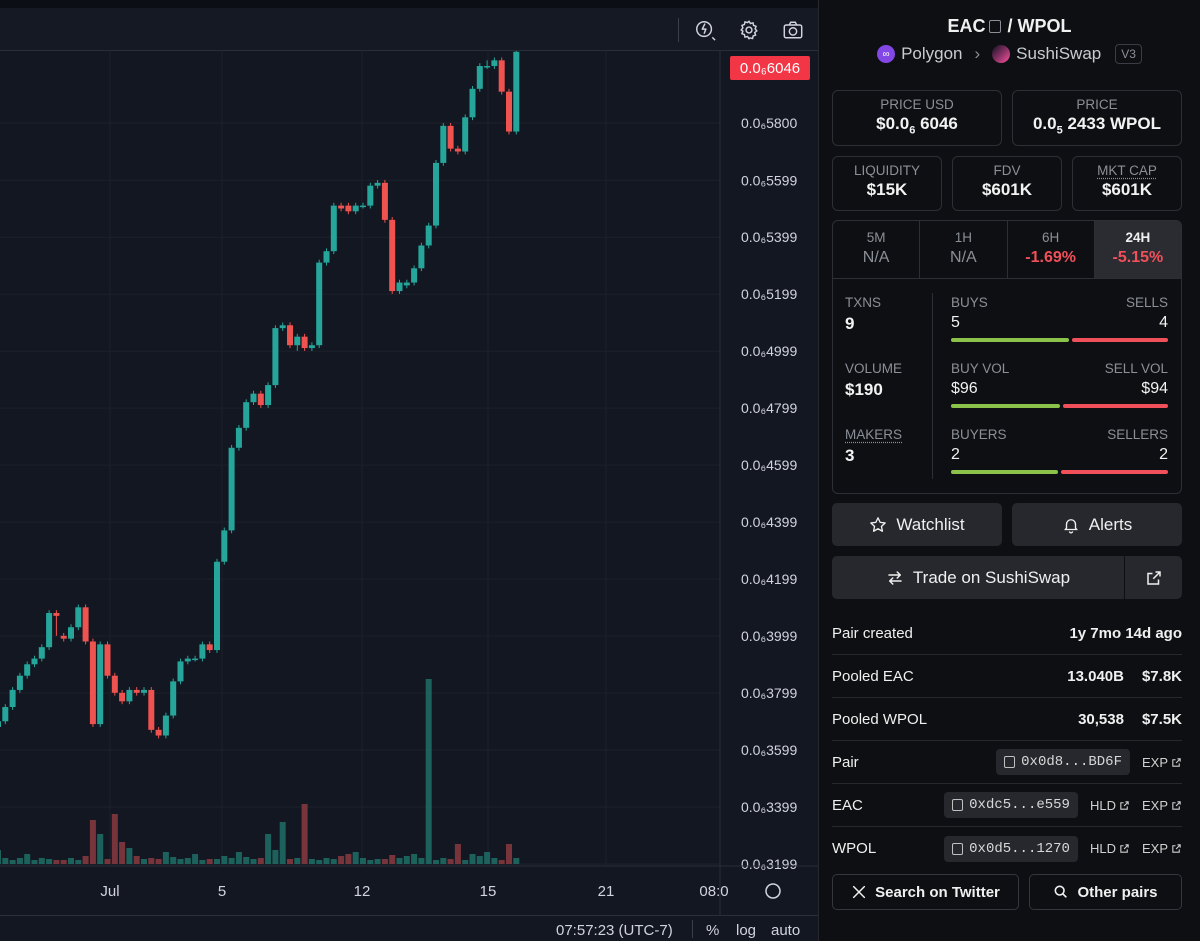 The image size is (1200, 941). Describe the element at coordinates (786, 930) in the screenshot. I see `auto-scale-toggle: auto` at that location.